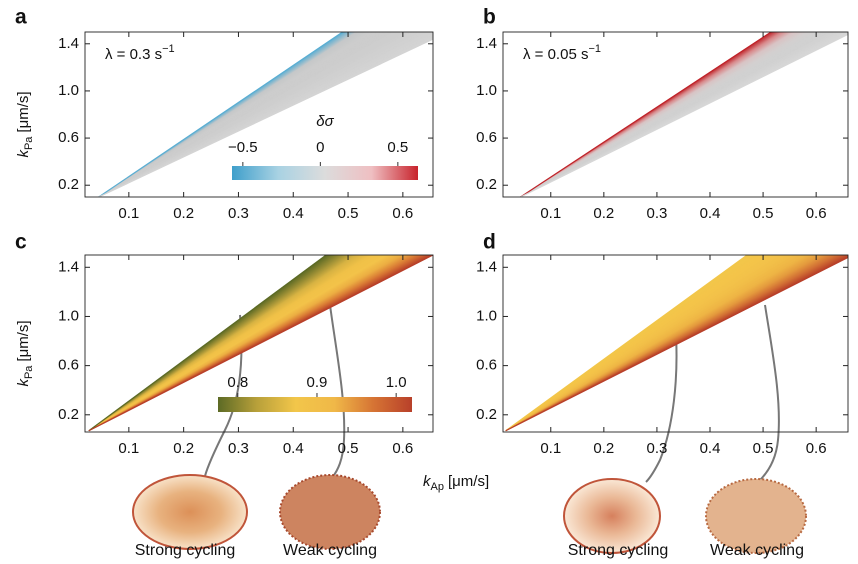  I want to click on colorbar-tick-label: 0, so click(320, 147).